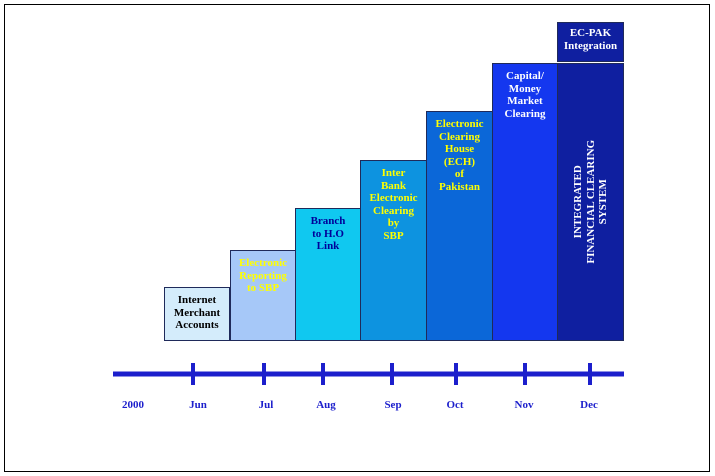 This screenshot has width=715, height=476. Describe the element at coordinates (198, 405) in the screenshot. I see `timeline-label: Jun` at that location.